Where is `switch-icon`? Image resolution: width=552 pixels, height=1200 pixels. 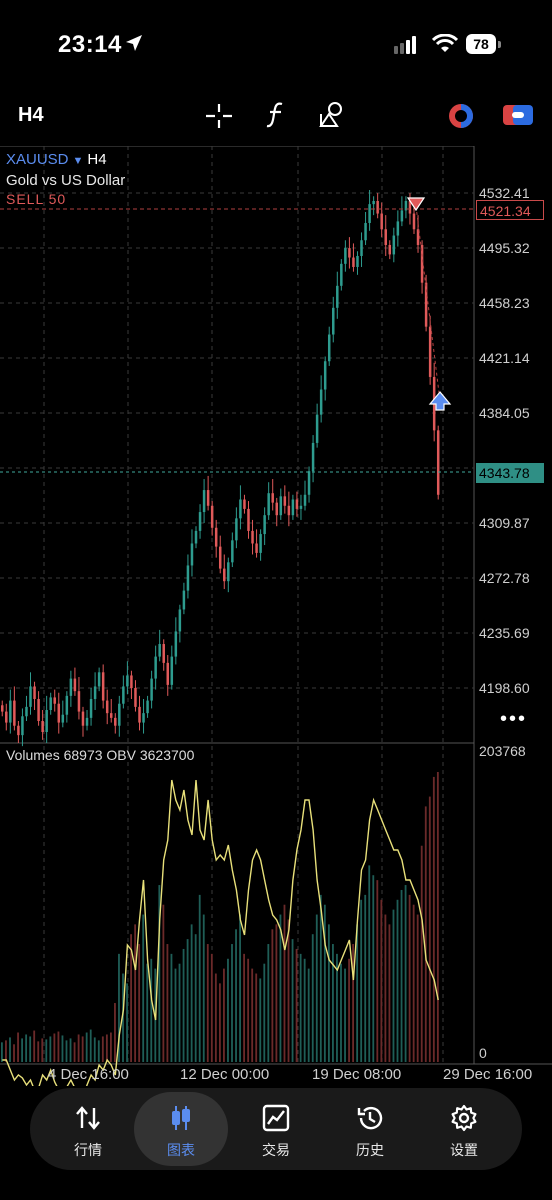 switch-icon is located at coordinates (518, 115).